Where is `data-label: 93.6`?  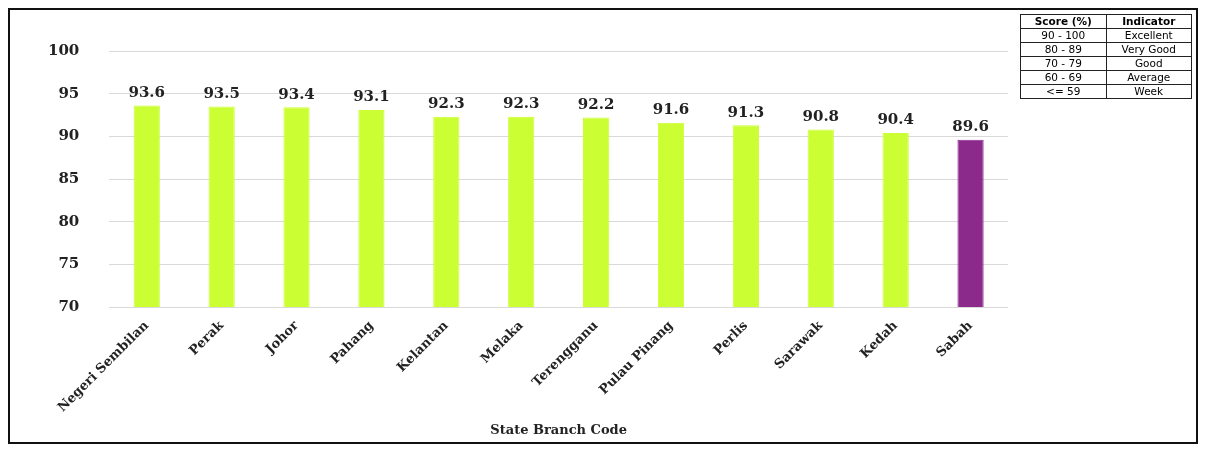
data-label: 93.6 is located at coordinates (147, 92).